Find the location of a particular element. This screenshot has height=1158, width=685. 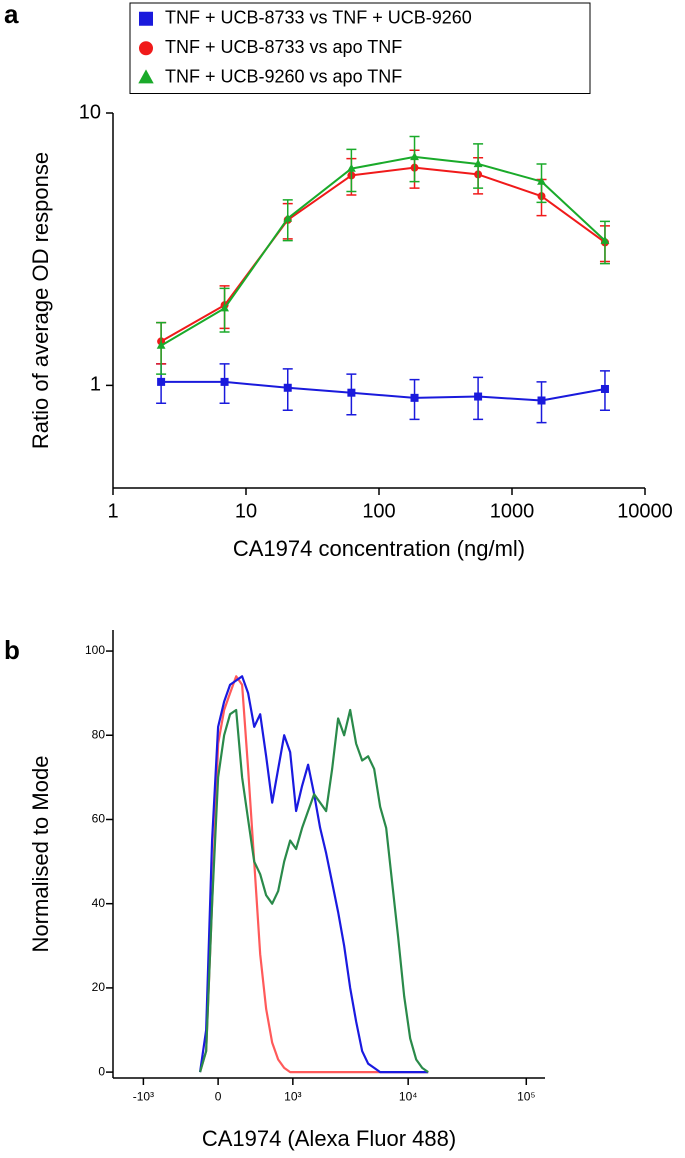

x-tick-label: 0 is located at coordinates (218, 1096).